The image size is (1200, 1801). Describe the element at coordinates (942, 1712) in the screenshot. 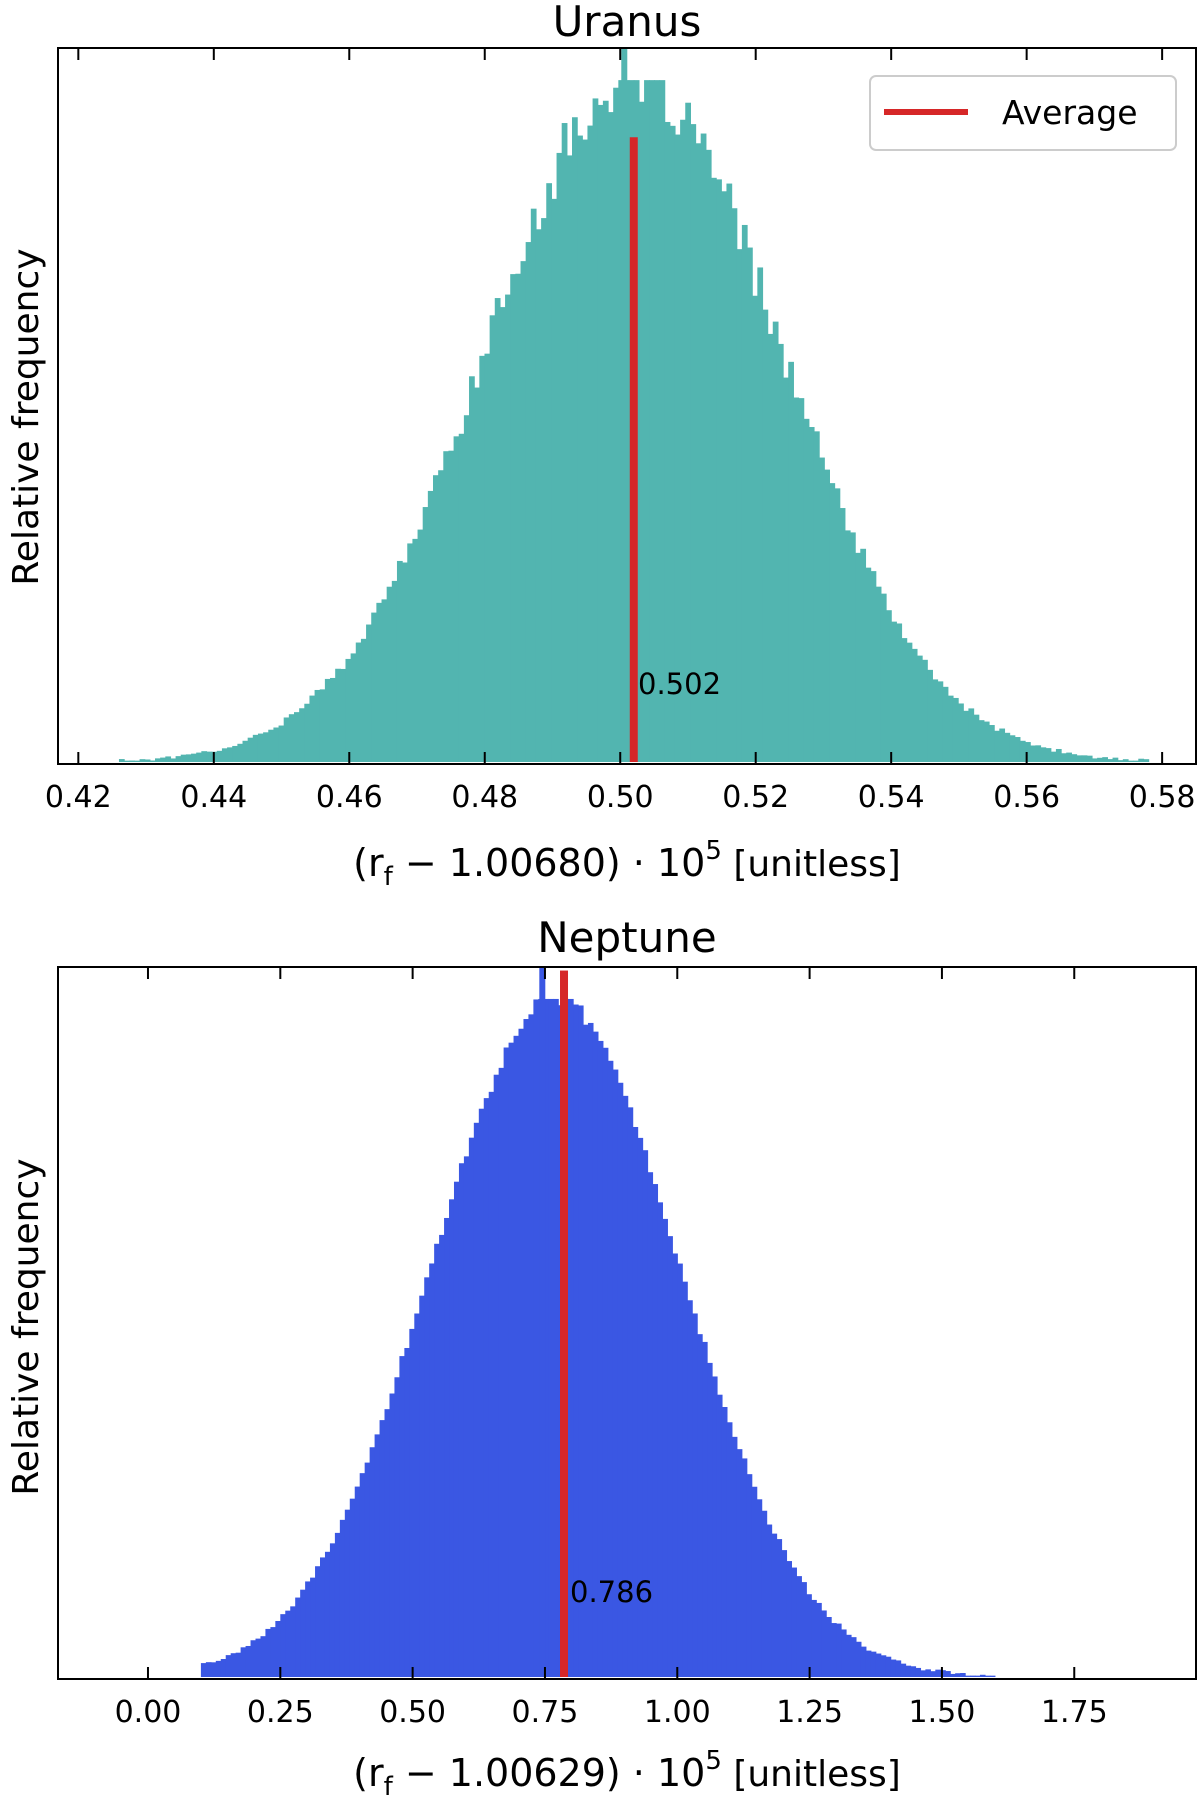

I see `x-tick-label: 1.50` at that location.